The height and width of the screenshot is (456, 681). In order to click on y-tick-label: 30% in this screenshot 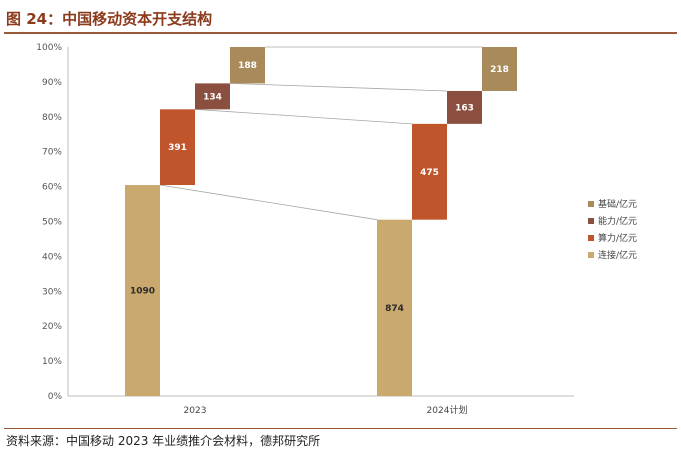, I will do `click(52, 292)`.